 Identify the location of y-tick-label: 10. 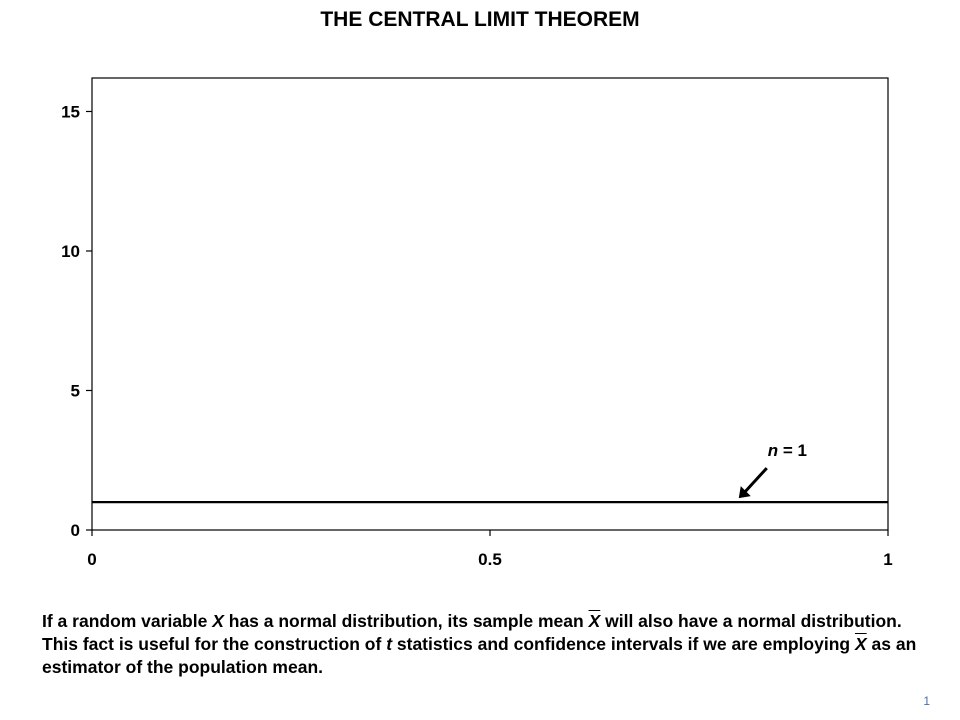
(70, 251).